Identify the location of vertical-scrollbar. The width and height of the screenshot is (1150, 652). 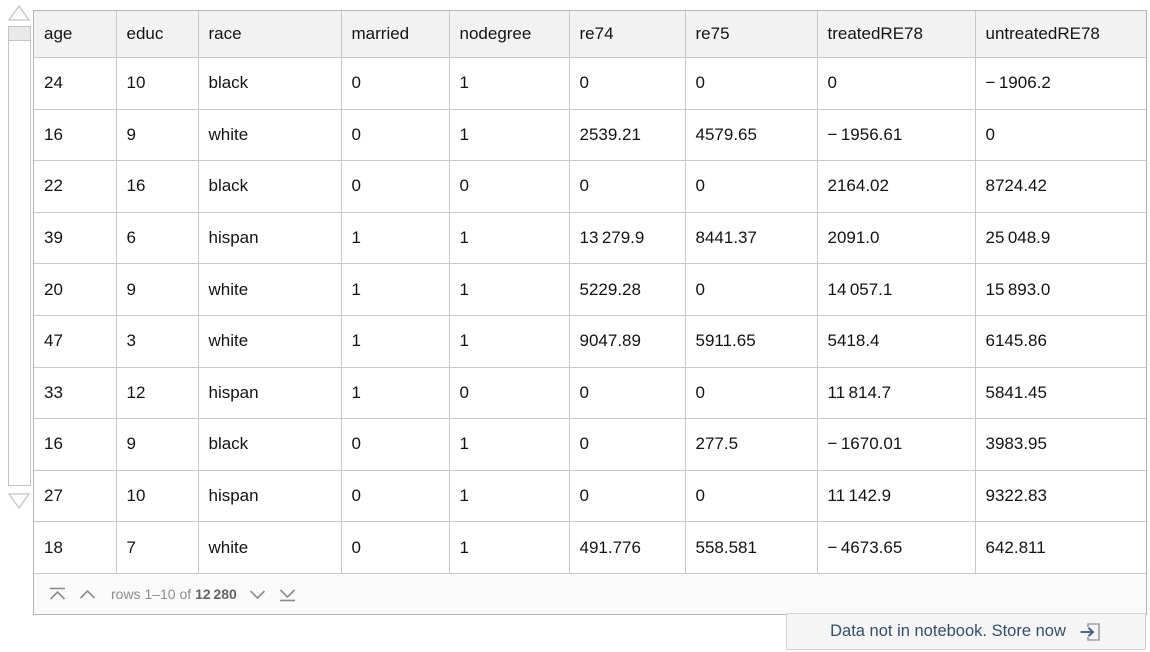
(19, 257).